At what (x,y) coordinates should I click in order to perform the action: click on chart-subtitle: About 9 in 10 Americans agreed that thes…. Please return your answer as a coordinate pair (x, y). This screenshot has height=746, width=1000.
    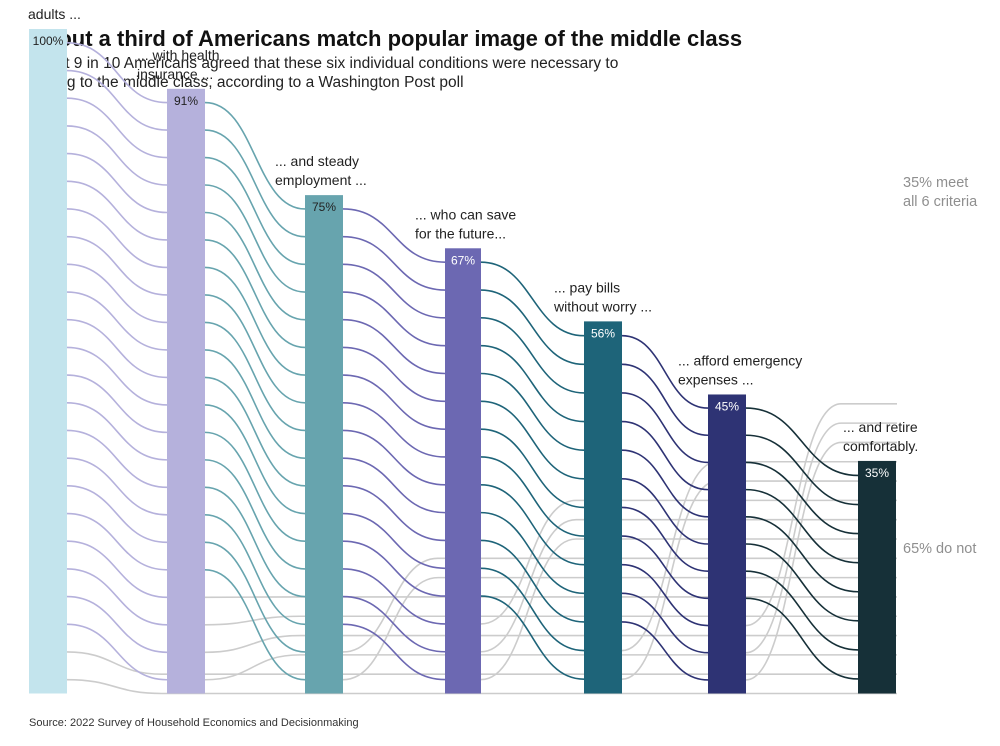
    Looking at the image, I should click on (324, 73).